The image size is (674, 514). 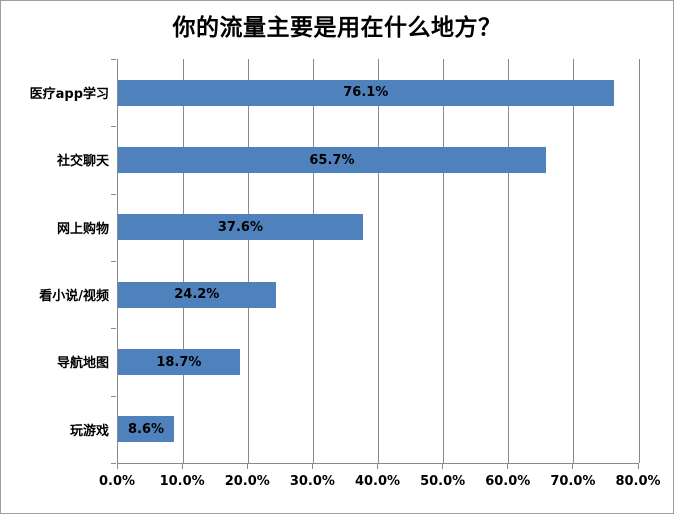 What do you see at coordinates (337, 28) in the screenshot?
I see `chart-title: 你的流量主要是用在什么地方？` at bounding box center [337, 28].